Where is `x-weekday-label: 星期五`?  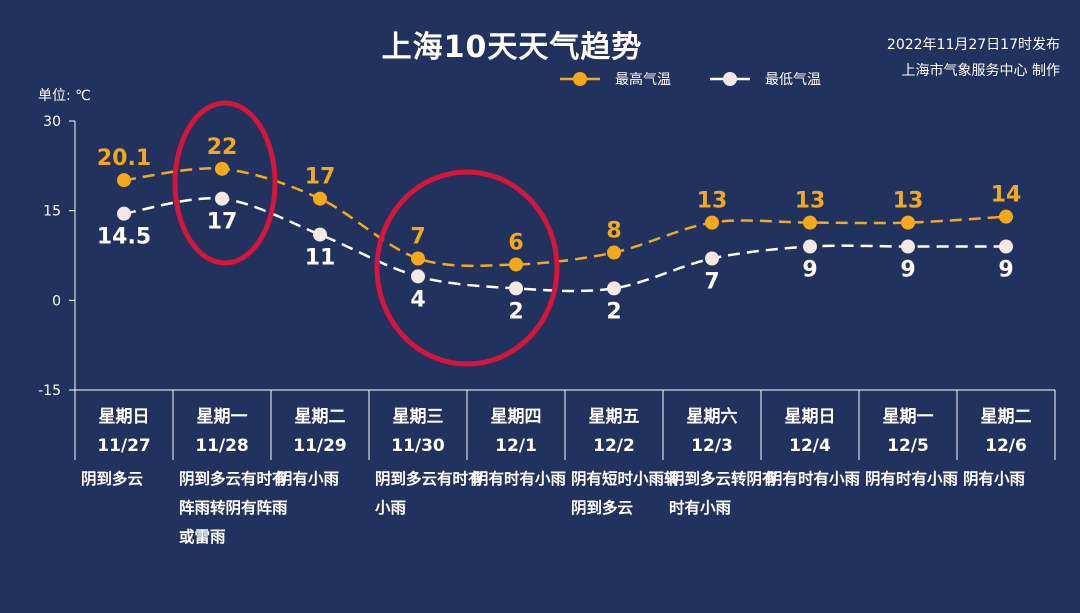
x-weekday-label: 星期五 is located at coordinates (614, 417).